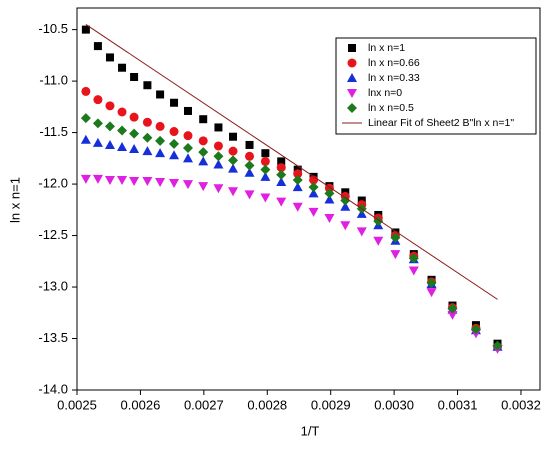 This screenshot has width=550, height=452. What do you see at coordinates (391, 108) in the screenshot?
I see `legend-label: ln x n=0.5` at bounding box center [391, 108].